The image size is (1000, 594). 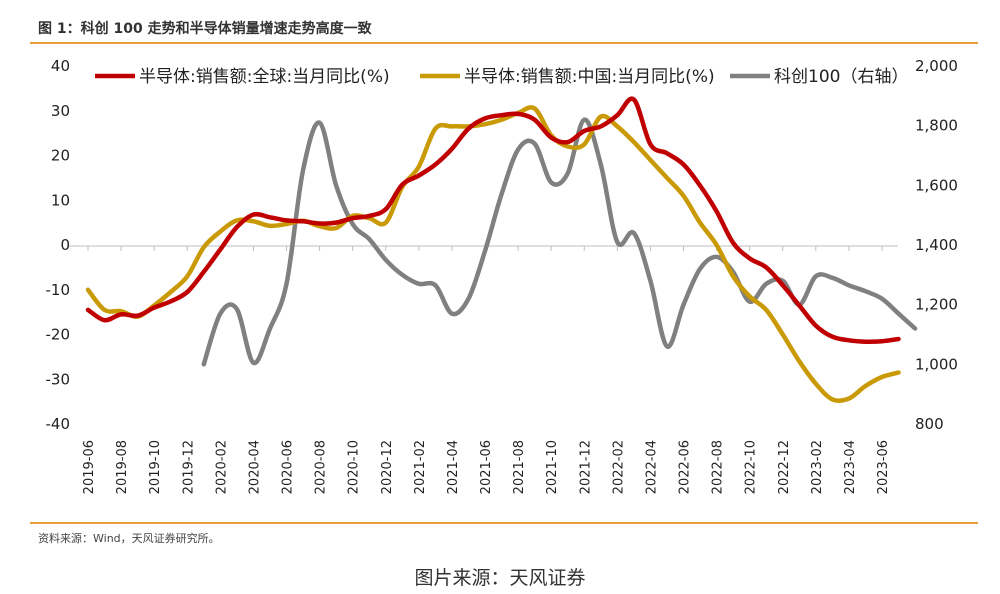 What do you see at coordinates (504, 43) in the screenshot?
I see `top-rule` at bounding box center [504, 43].